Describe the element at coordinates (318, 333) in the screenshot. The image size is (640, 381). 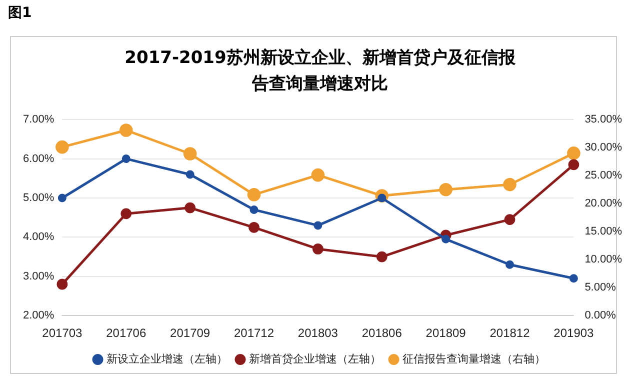
I see `x-tick-label: 201803` at that location.